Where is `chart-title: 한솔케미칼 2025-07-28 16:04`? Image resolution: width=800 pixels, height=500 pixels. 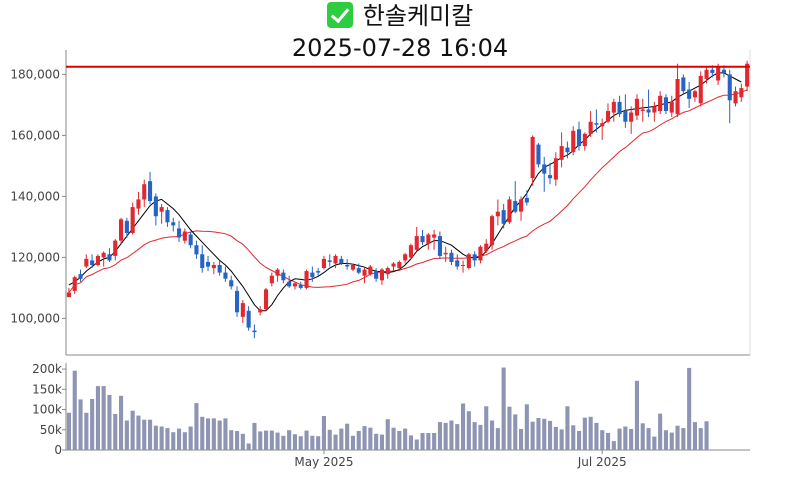 chart-title: 한솔케미칼 2025-07-28 16:04 is located at coordinates (400, 32).